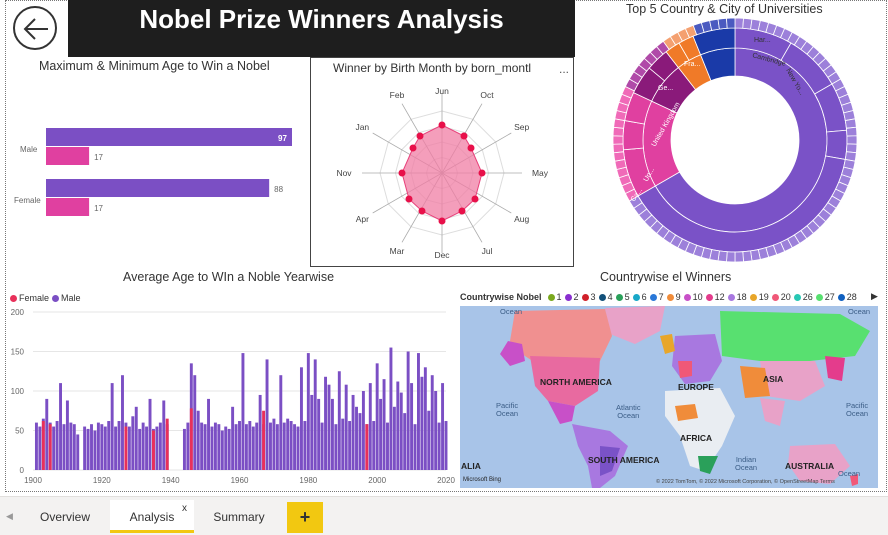 The image size is (888, 535). What do you see at coordinates (305, 517) in the screenshot?
I see `add-page-button: +` at bounding box center [305, 517].